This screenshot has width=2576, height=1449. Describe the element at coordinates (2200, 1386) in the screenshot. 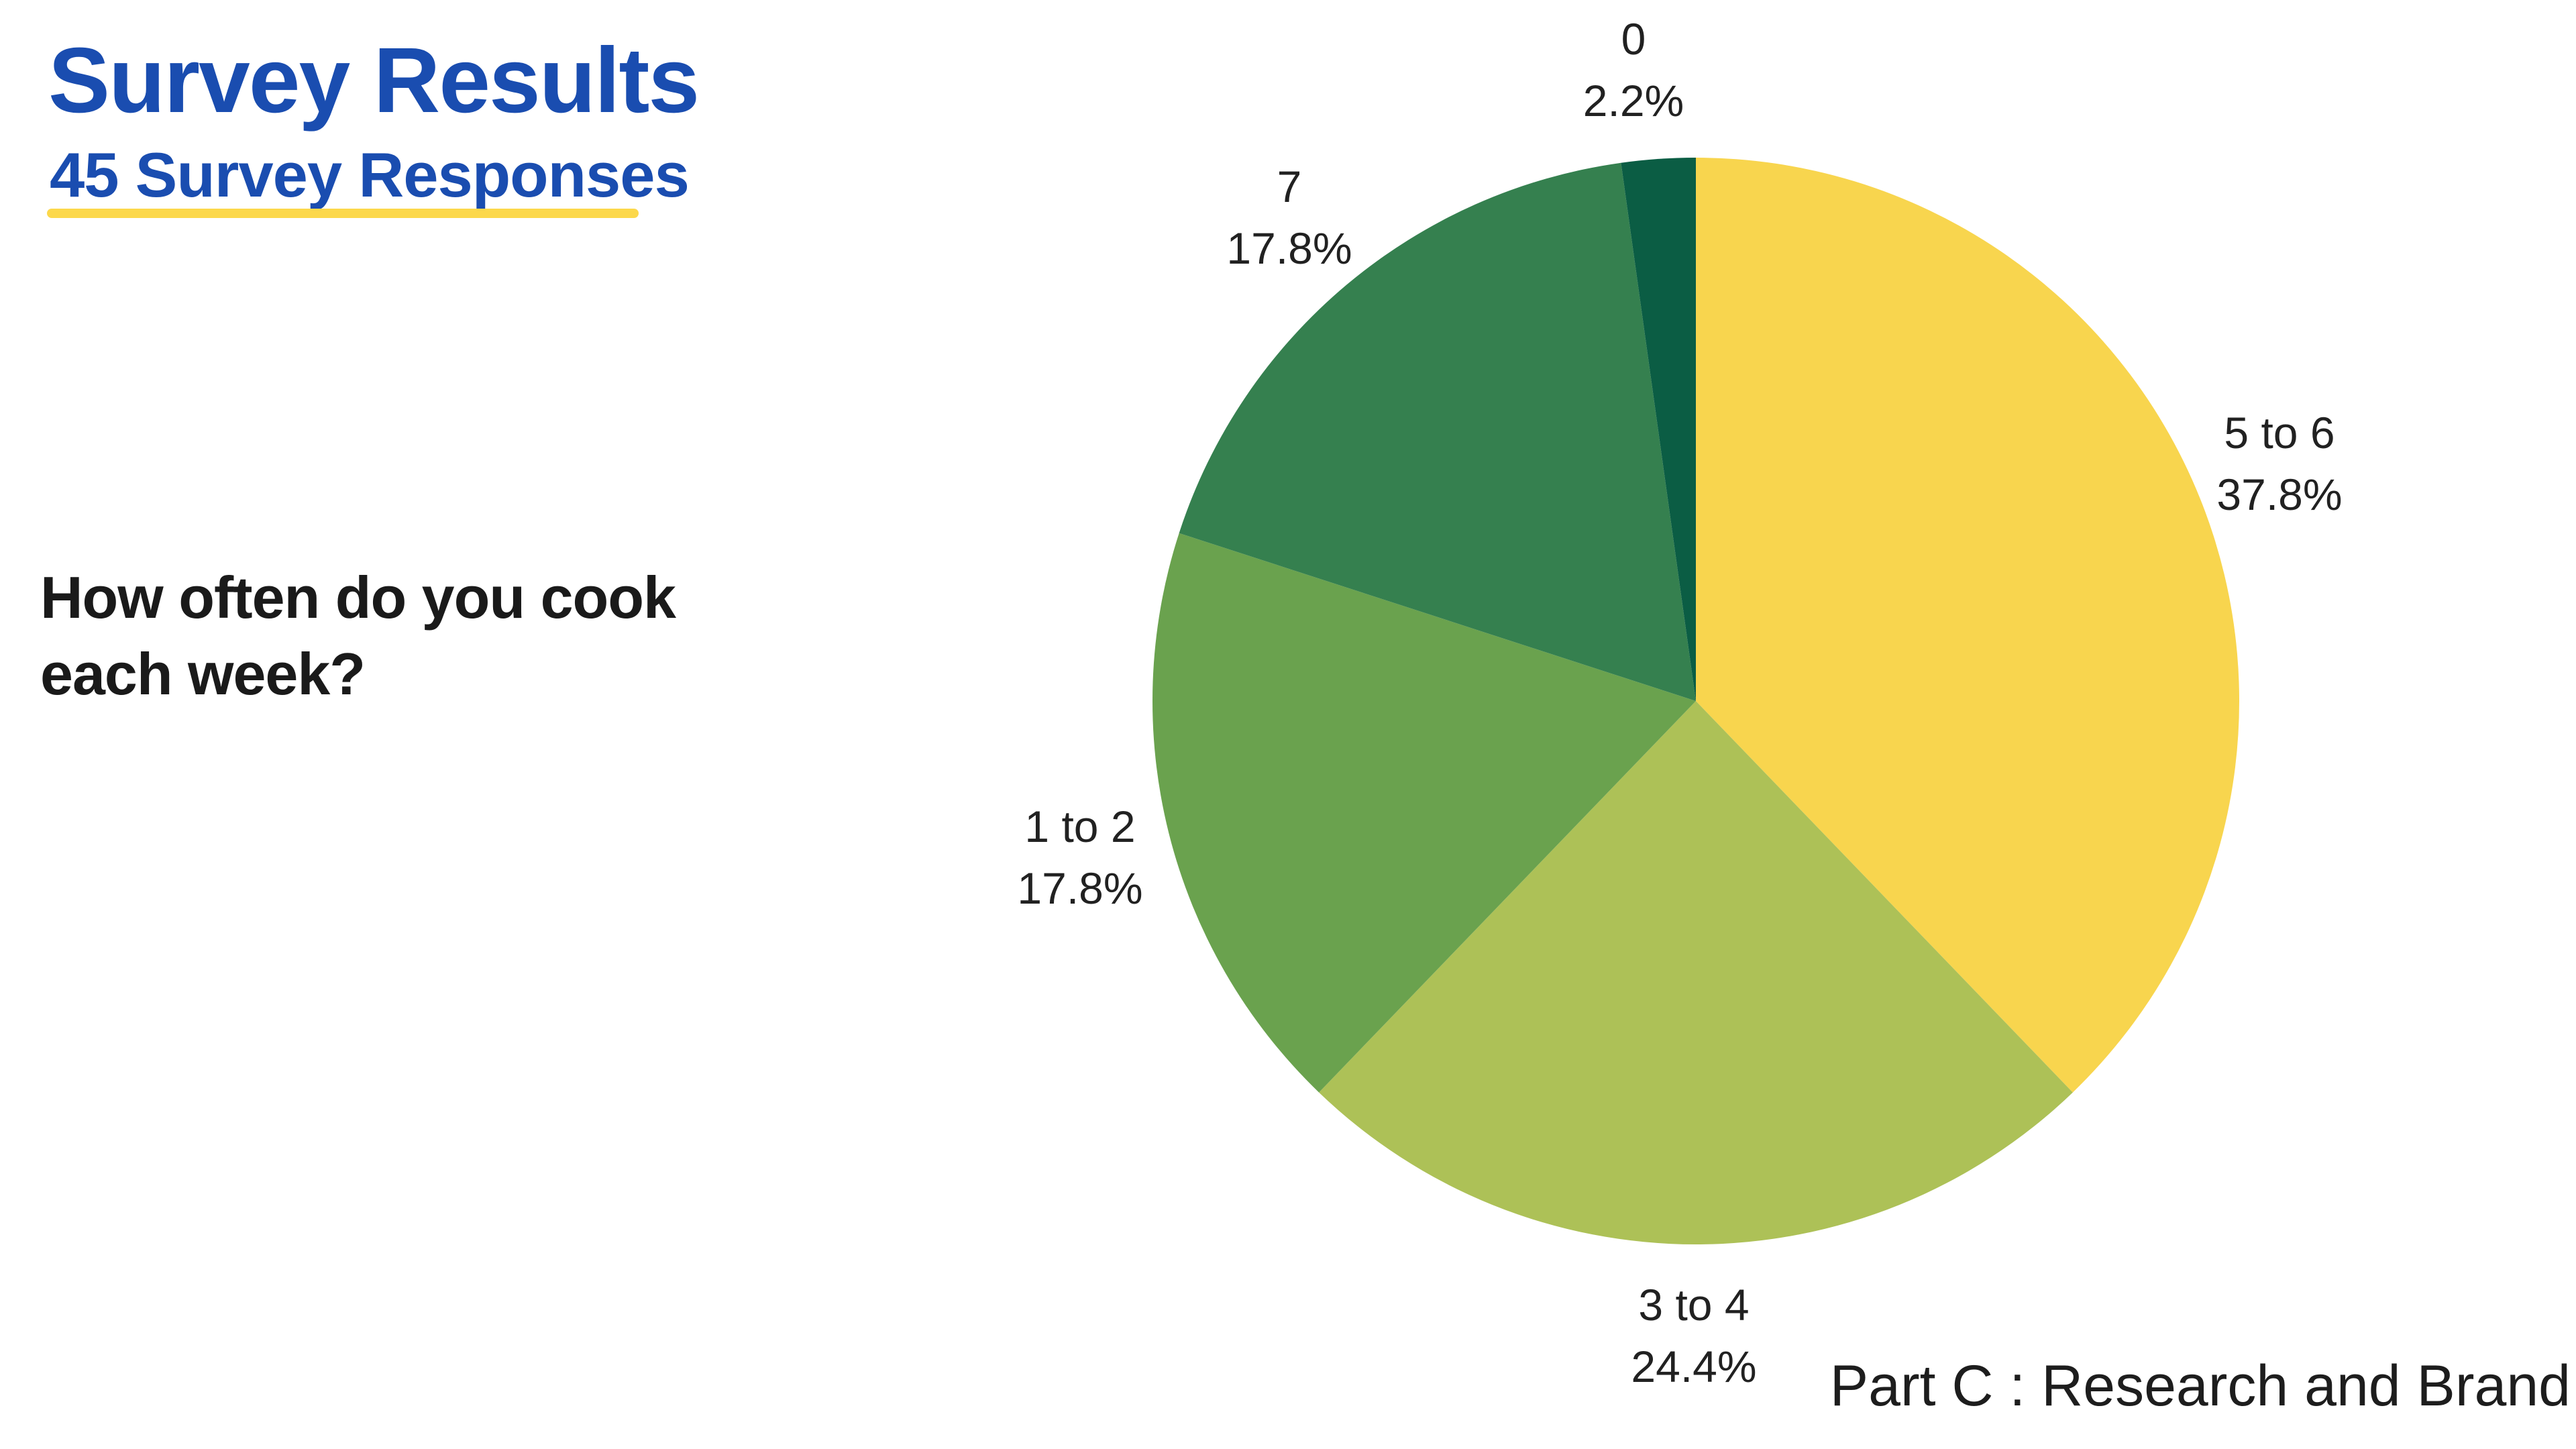

I see `footer-caption: Part C : Research and Brand` at that location.